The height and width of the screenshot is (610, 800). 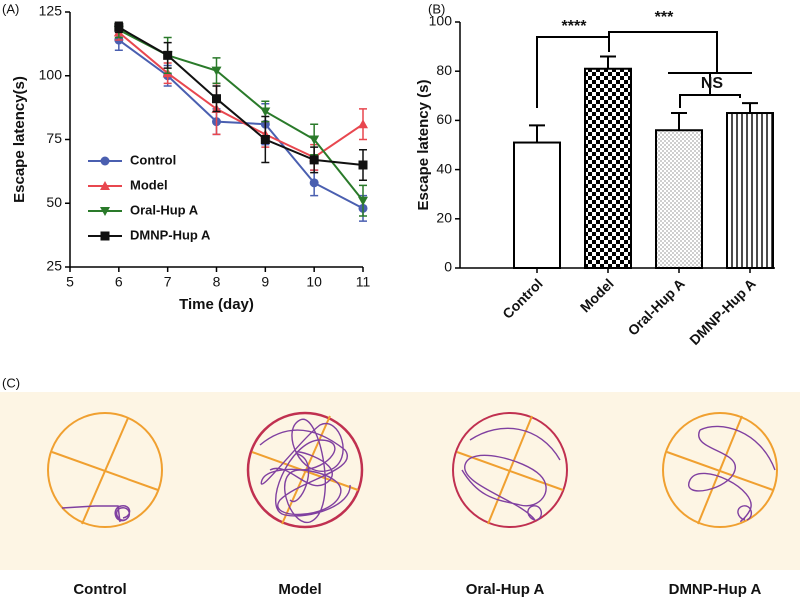 I want to click on legend-label: DMNP-Hup A, so click(x=170, y=234).